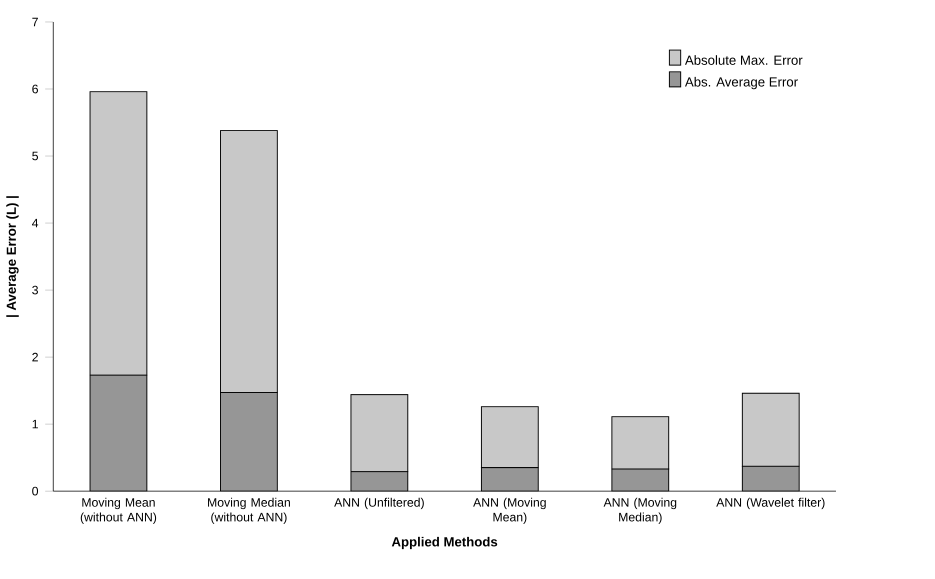 This screenshot has height=579, width=935. I want to click on x-tick-label: ANN (Unfiltered), so click(379, 504).